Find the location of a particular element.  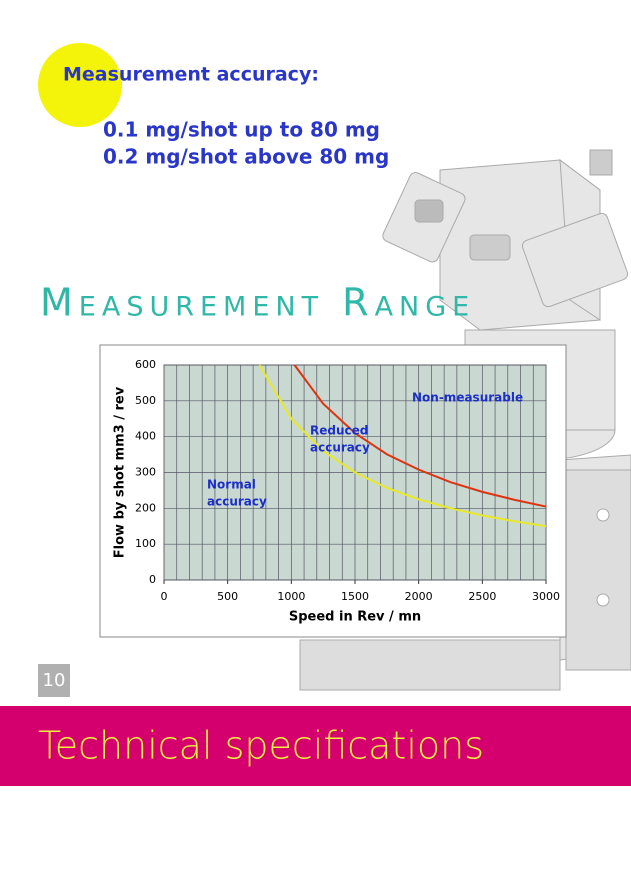

accuracy-line: 0.2 mg/shot above 80 mg is located at coordinates (246, 157).